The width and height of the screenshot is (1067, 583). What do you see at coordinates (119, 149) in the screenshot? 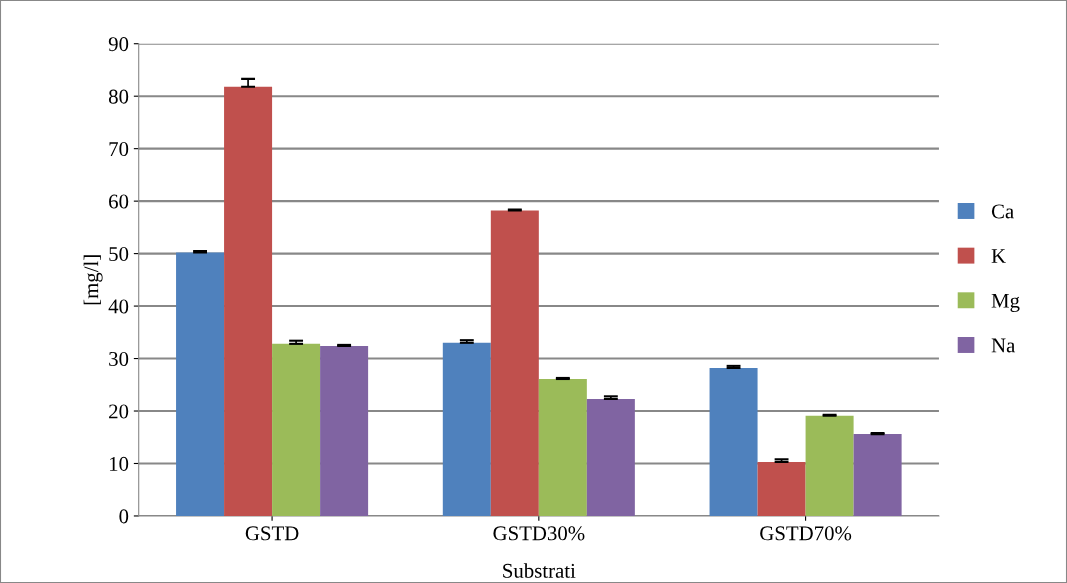
I see `y-tick-label: 70` at bounding box center [119, 149].